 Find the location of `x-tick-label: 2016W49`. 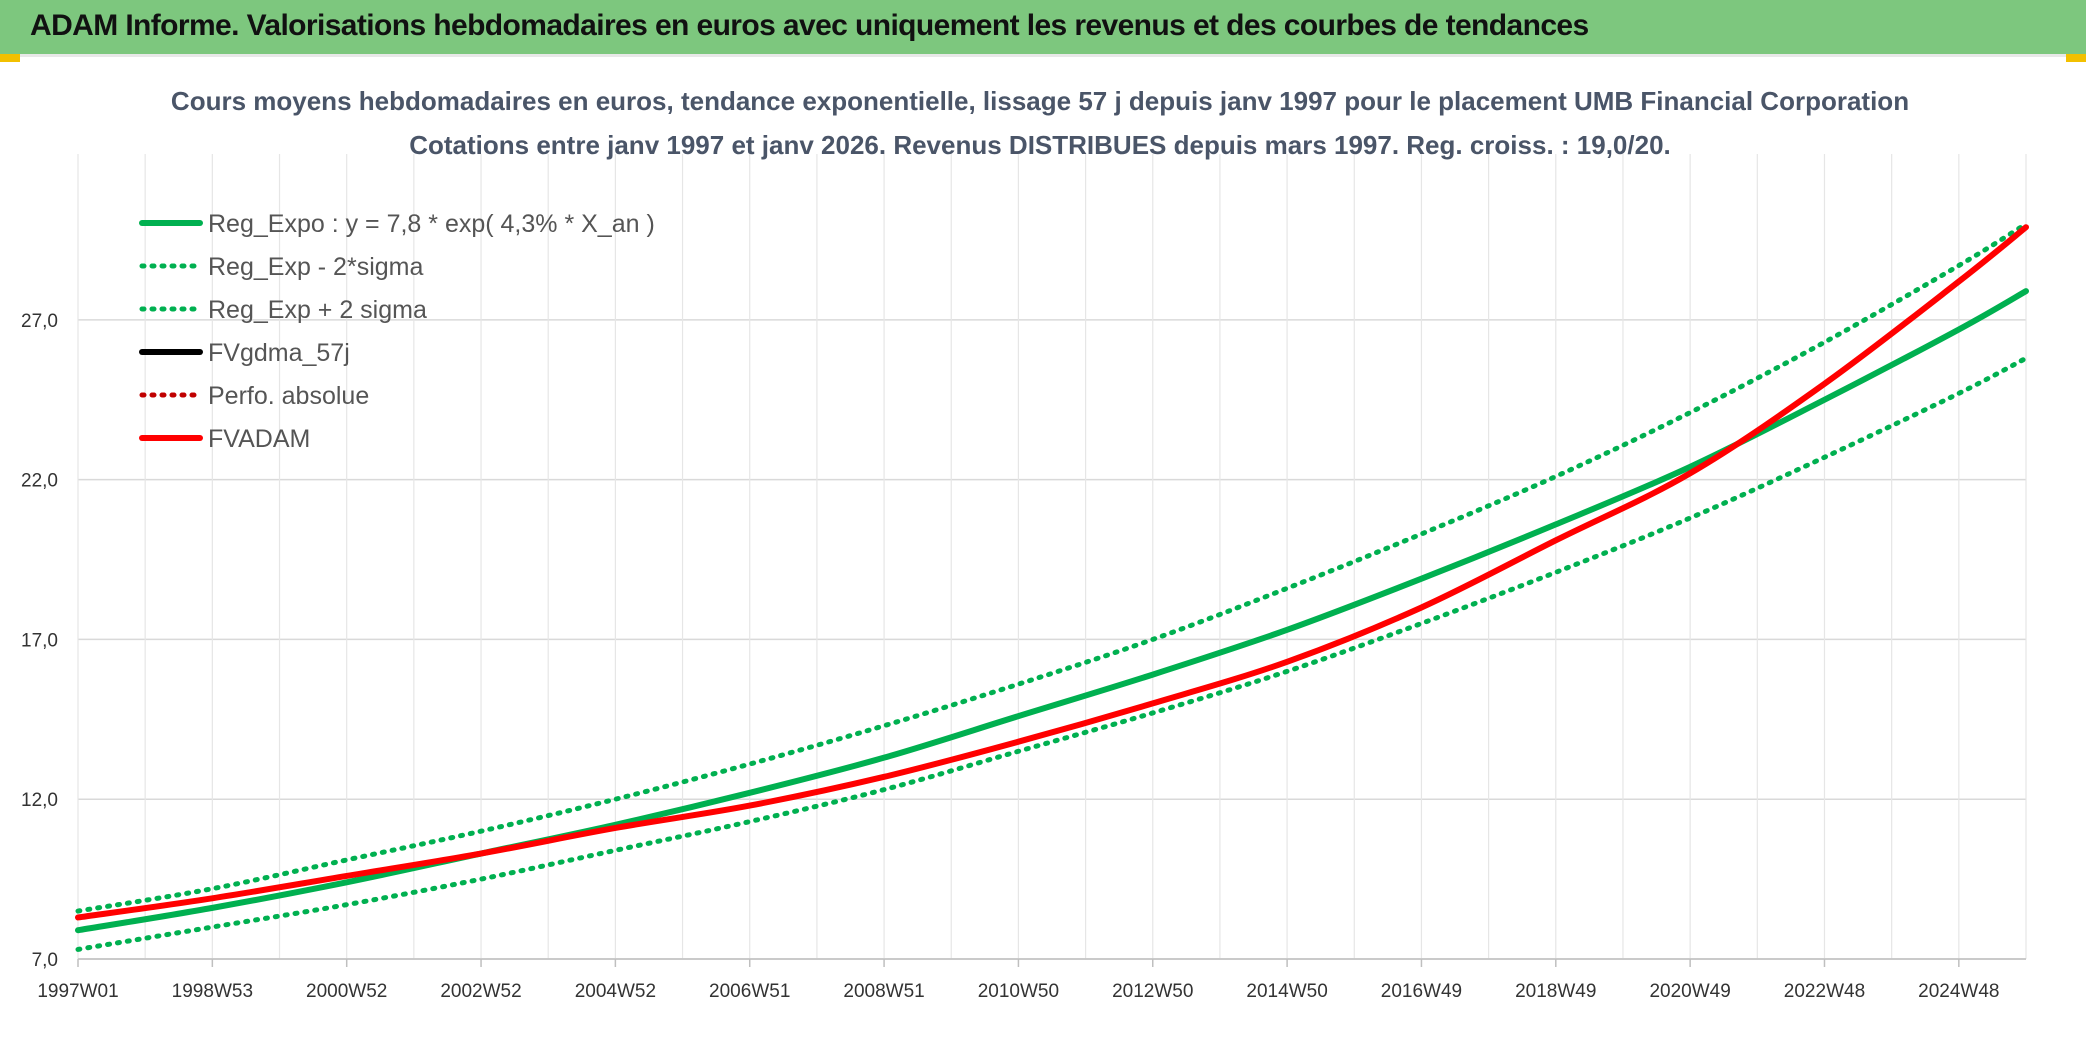

x-tick-label: 2016W49 is located at coordinates (1421, 991).